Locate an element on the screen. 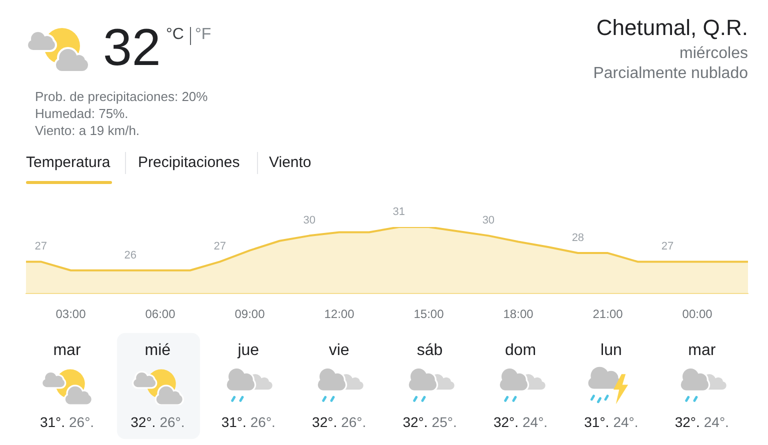 The width and height of the screenshot is (768, 445). x-tick-label: 00:00 is located at coordinates (697, 314).